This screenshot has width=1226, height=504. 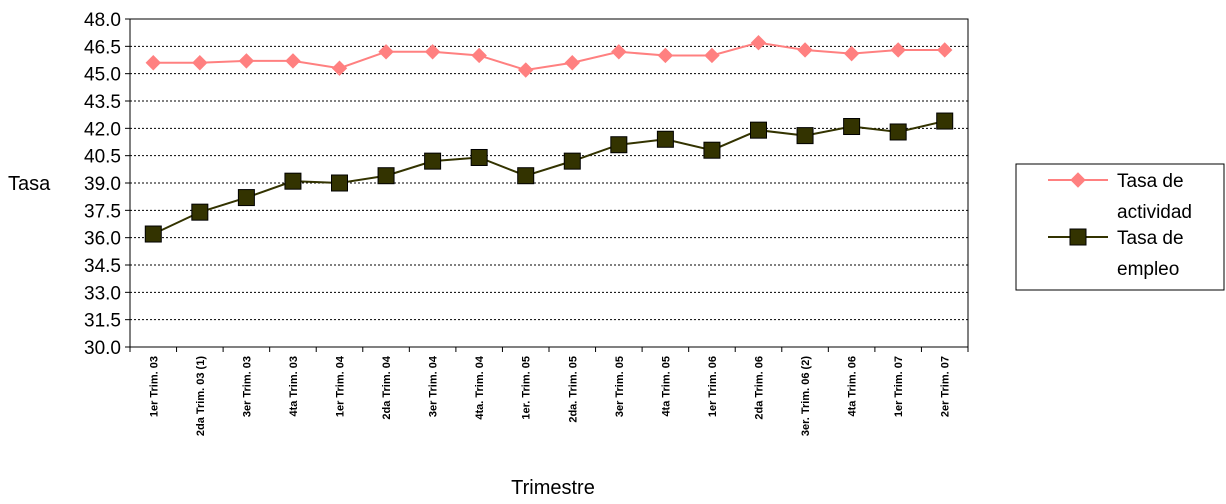 What do you see at coordinates (102, 129) in the screenshot?
I see `y-tick-label: 42.0` at bounding box center [102, 129].